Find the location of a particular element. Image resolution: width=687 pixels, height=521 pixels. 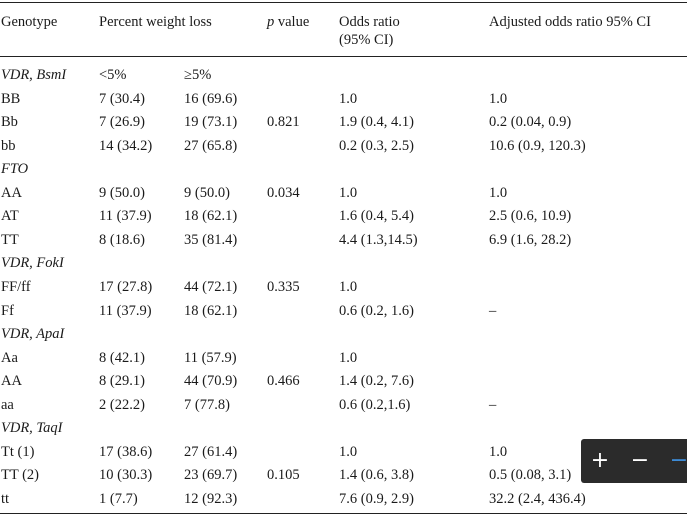

cell-percent-lt5: 8 (42.1) is located at coordinates (122, 357).